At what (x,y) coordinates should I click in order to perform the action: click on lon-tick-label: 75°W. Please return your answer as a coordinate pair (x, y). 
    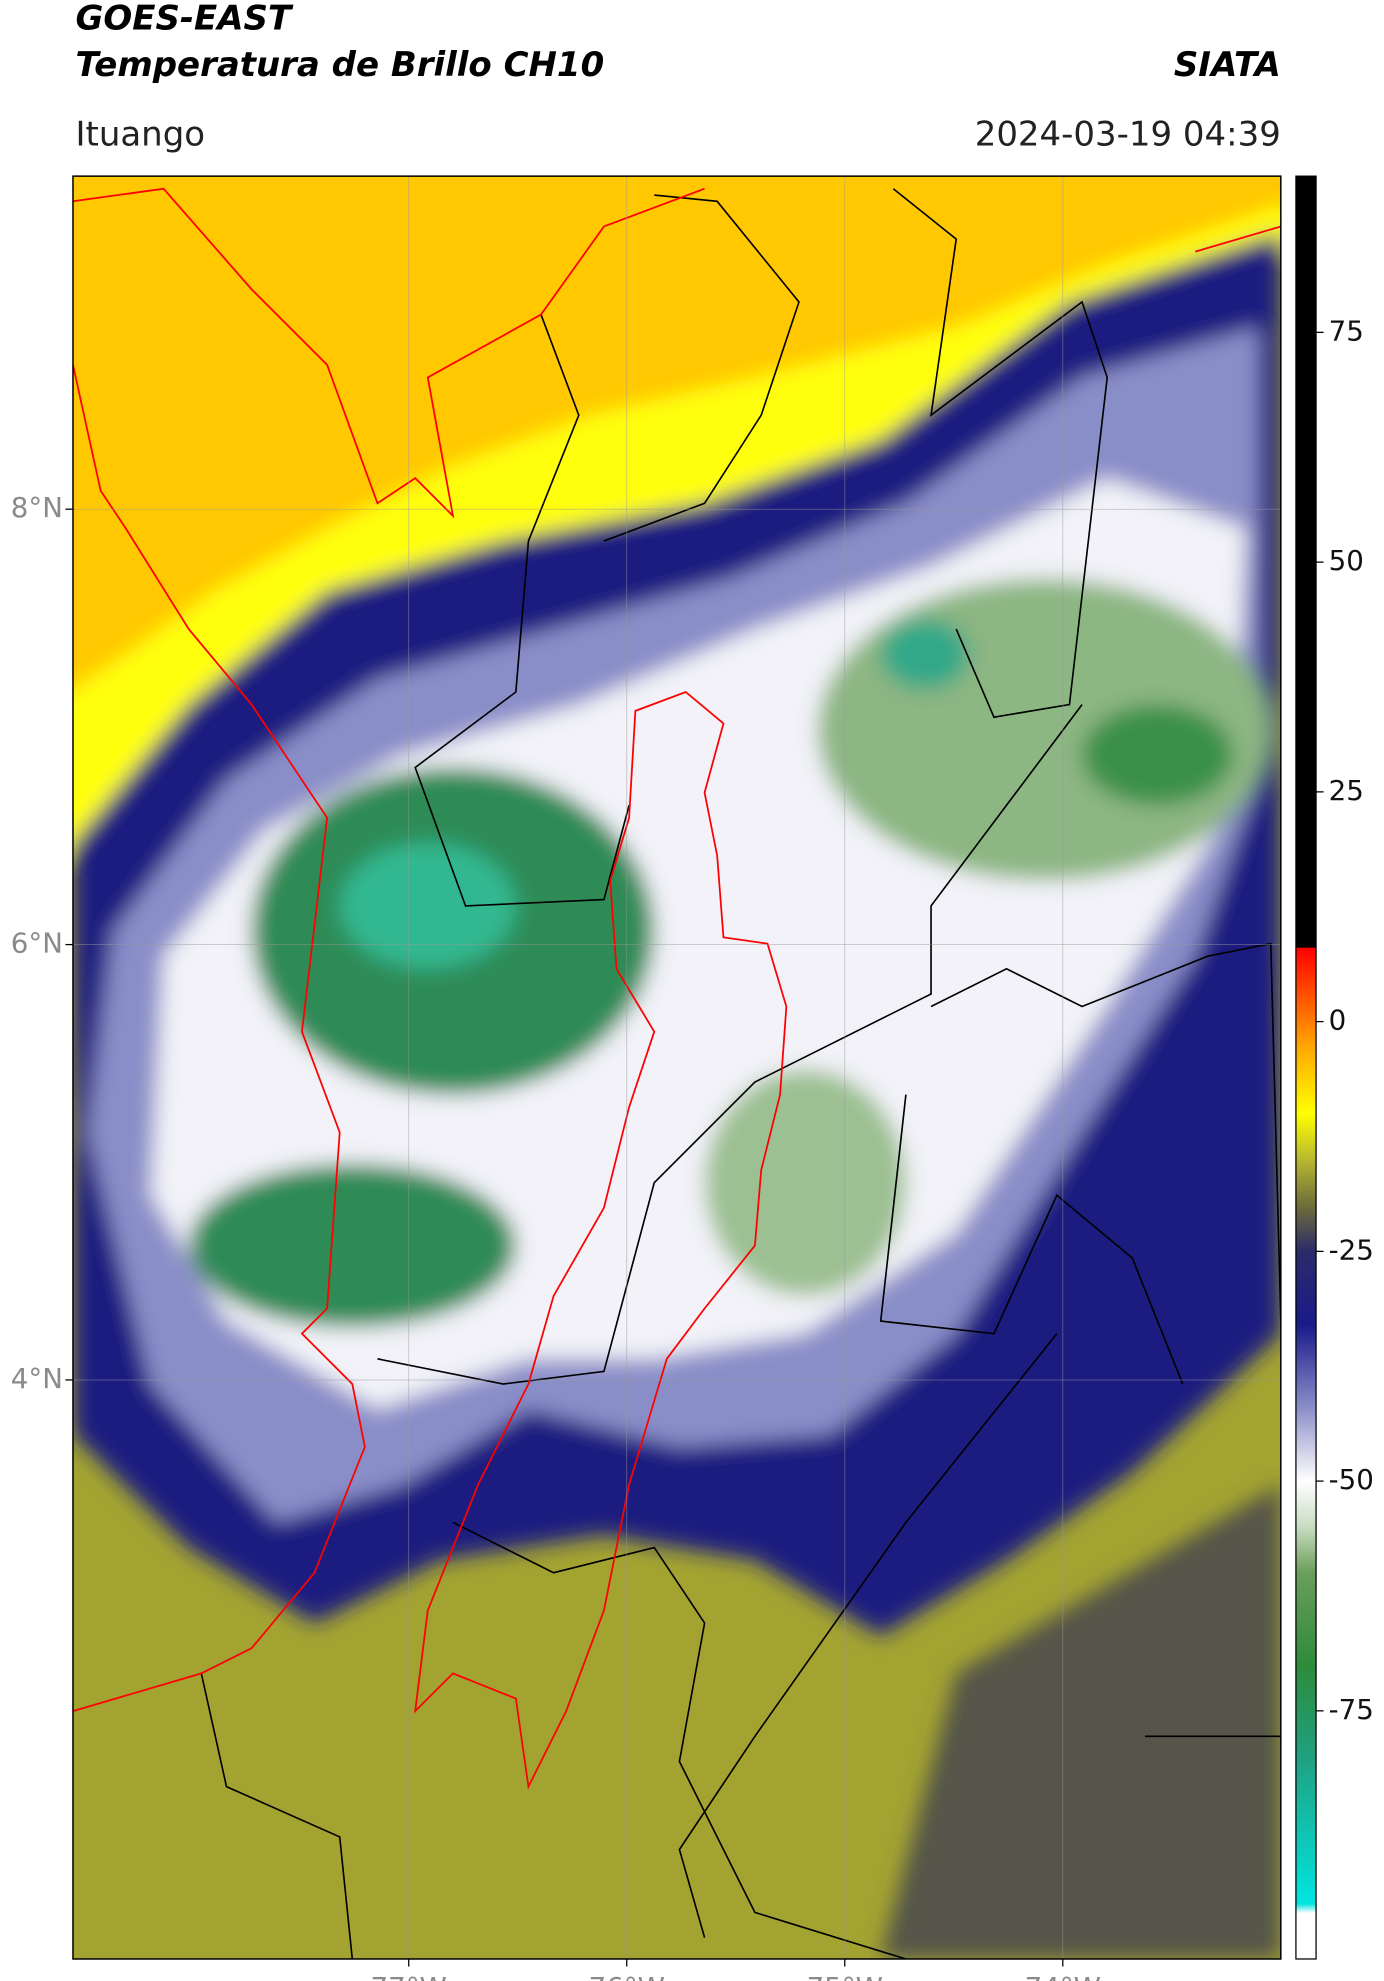
    Looking at the image, I should click on (845, 1976).